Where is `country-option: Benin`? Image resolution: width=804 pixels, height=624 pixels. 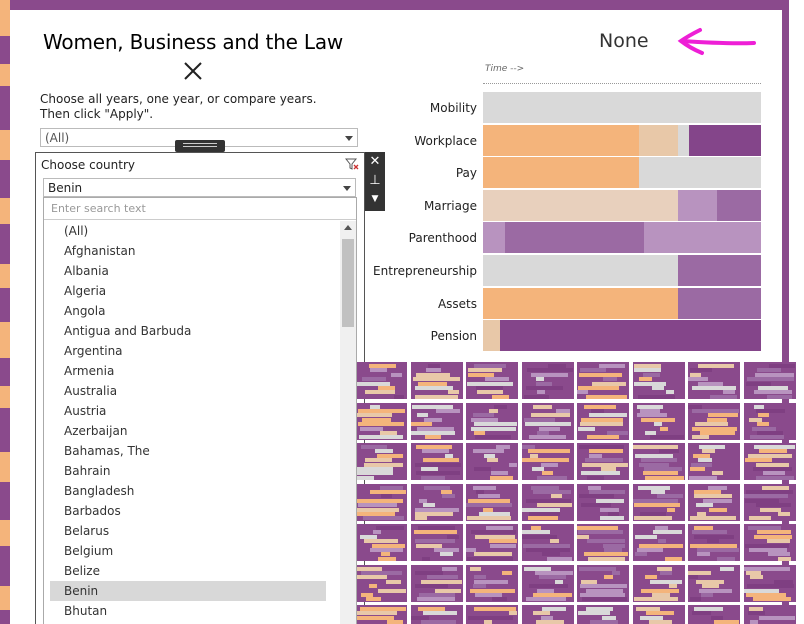
country-option: Benin is located at coordinates (188, 591).